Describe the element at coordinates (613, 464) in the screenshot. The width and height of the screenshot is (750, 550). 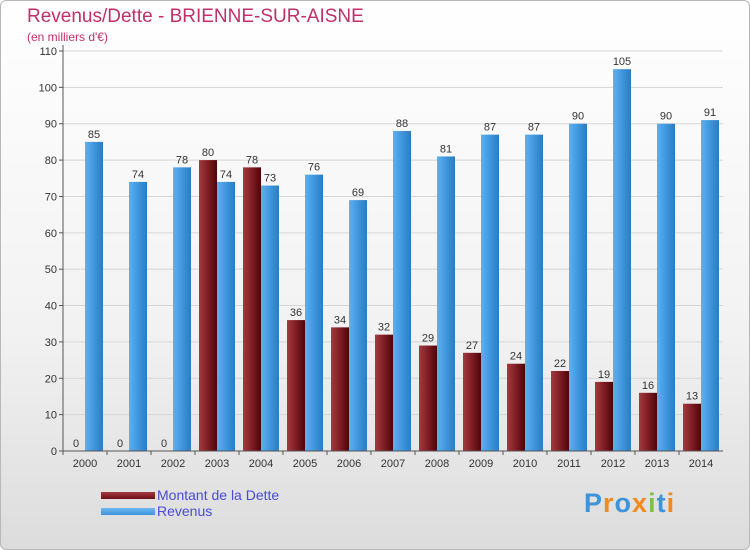
I see `x-tick-label: 2012` at that location.